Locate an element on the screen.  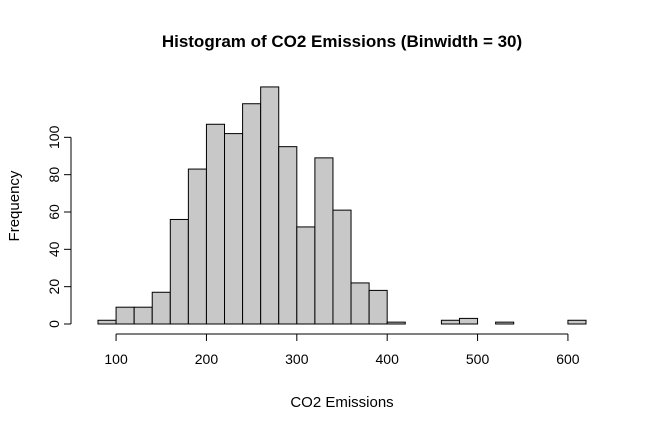
y-tick-label: 80 is located at coordinates (54, 175).